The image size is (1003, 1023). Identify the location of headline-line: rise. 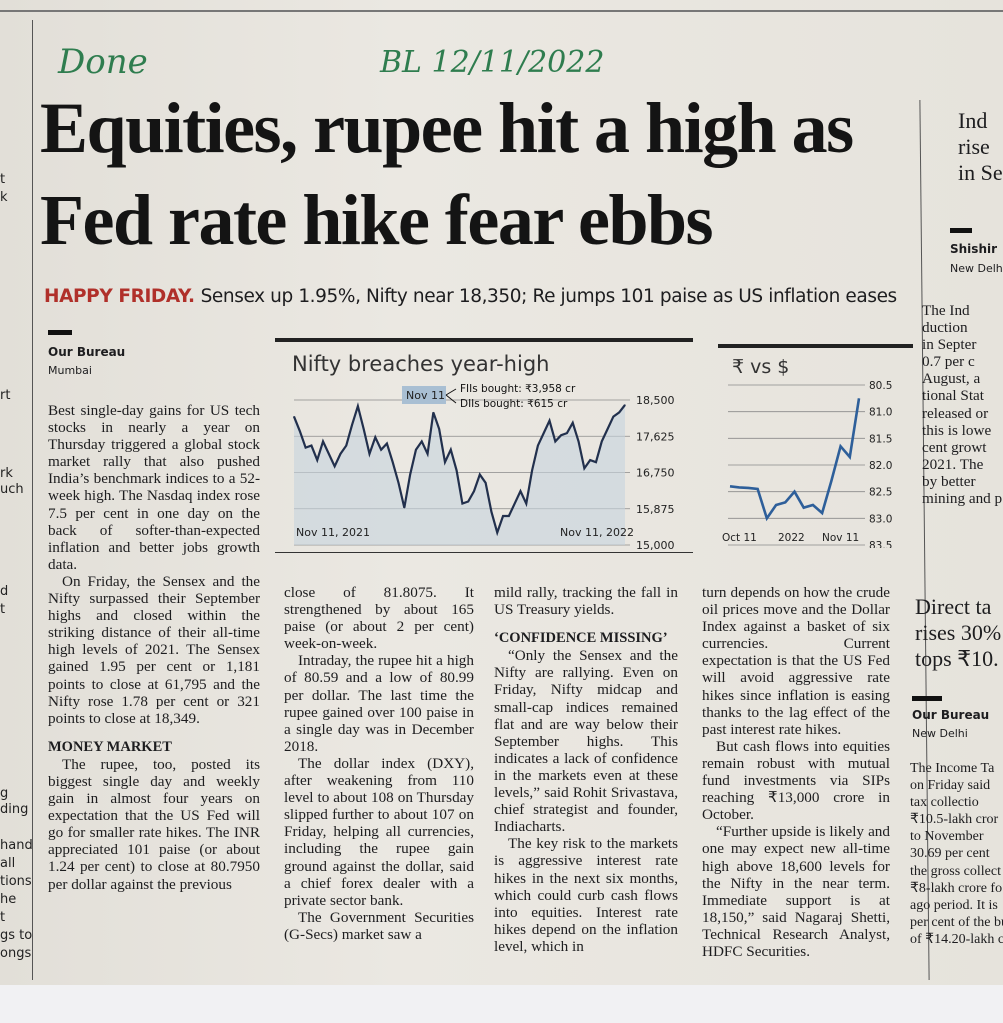
(974, 146).